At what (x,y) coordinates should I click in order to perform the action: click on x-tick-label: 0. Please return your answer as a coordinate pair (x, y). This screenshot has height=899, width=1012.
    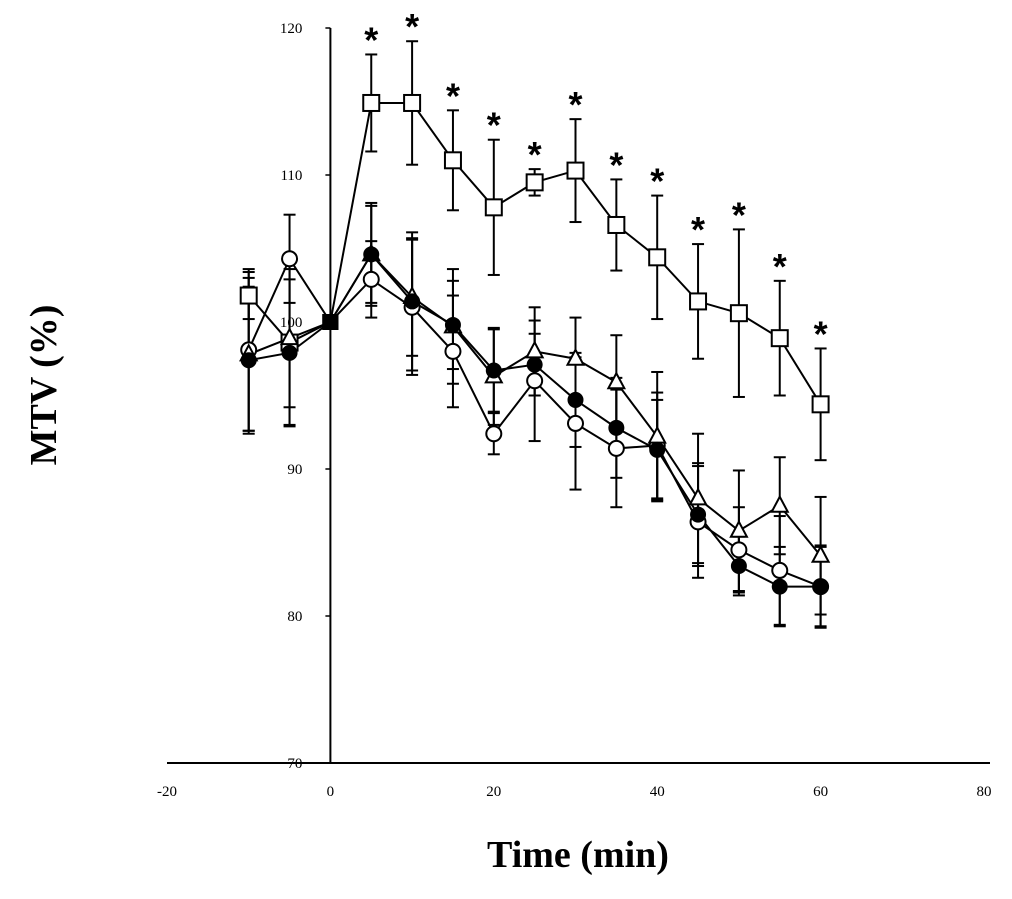
    Looking at the image, I should click on (331, 792).